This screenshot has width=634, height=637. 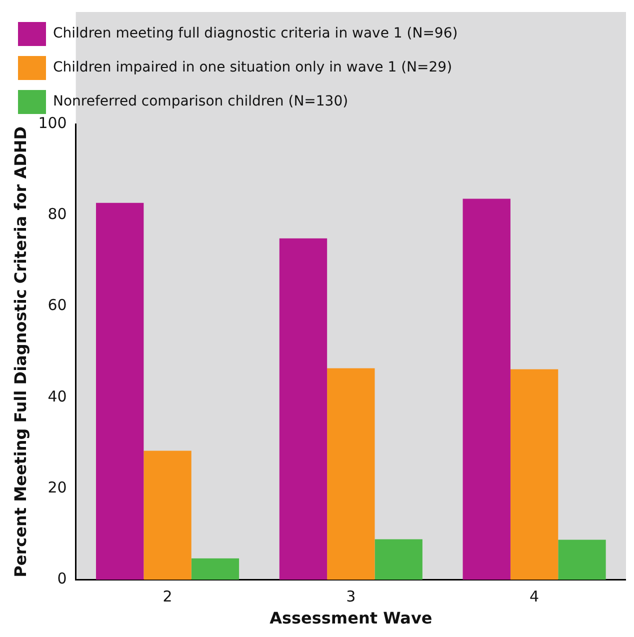 What do you see at coordinates (62, 579) in the screenshot?
I see `y-tick-label: 0` at bounding box center [62, 579].